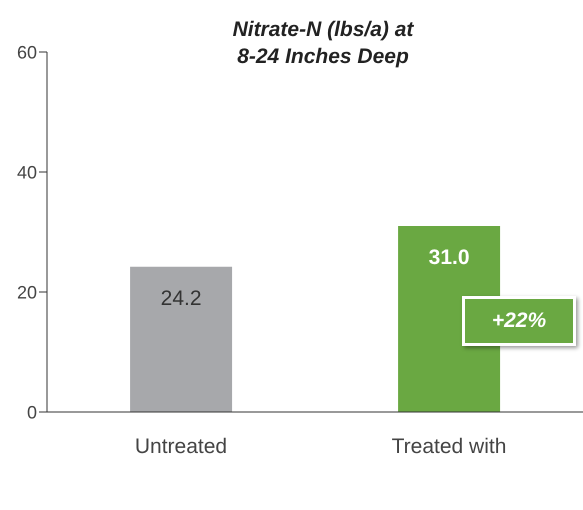 Image resolution: width=583 pixels, height=510 pixels. I want to click on data-label: 31.0, so click(449, 257).